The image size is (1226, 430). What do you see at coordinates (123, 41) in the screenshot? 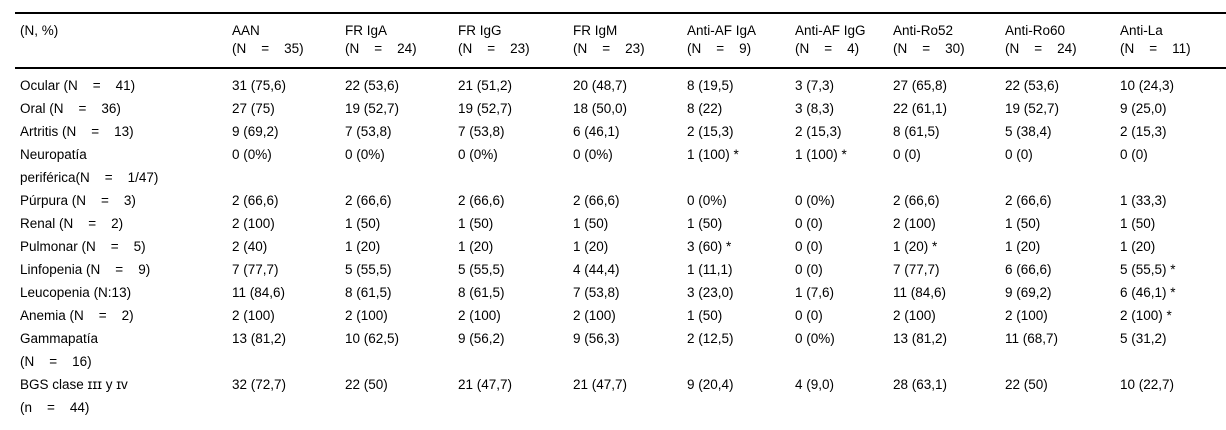
I see `corner-header: (N, %)` at bounding box center [123, 41].